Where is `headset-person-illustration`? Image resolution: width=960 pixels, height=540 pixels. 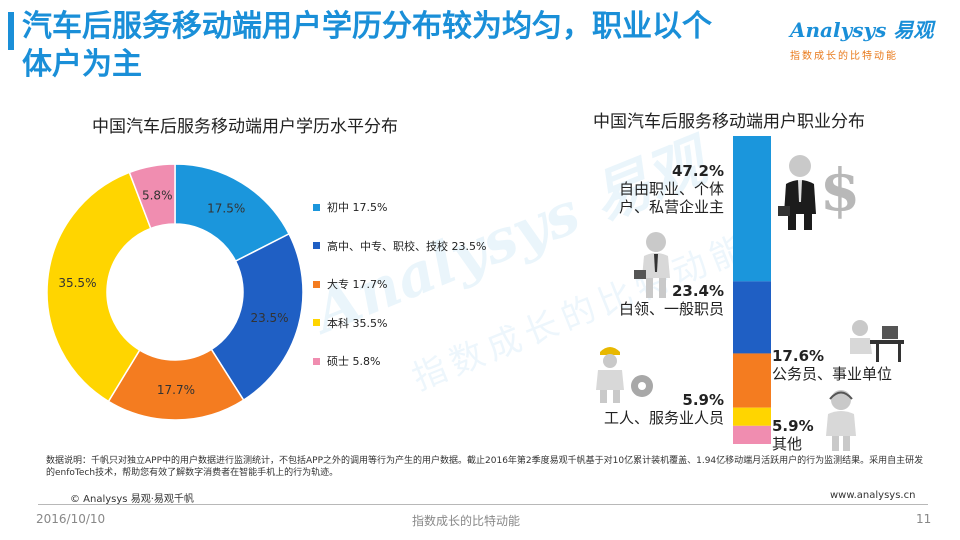
headset-person-illustration is located at coordinates (841, 420).